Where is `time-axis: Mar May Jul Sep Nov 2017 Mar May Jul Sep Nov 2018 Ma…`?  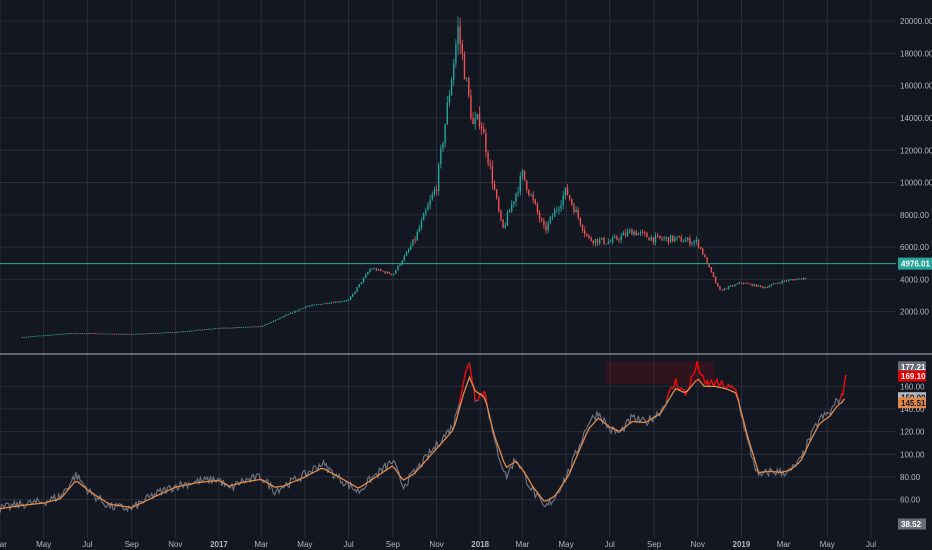
time-axis: Mar May Jul Sep Nov 2017 Mar May Jul Sep Nov 2018 Ma… is located at coordinates (438, 544).